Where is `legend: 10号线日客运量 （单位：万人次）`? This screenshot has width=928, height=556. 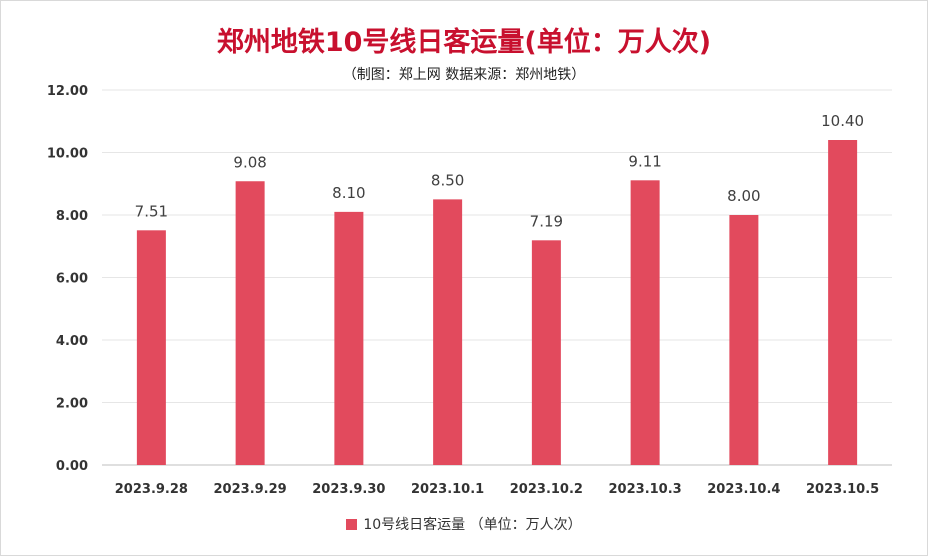
legend: 10号线日客运量 （单位：万人次） is located at coordinates (464, 524).